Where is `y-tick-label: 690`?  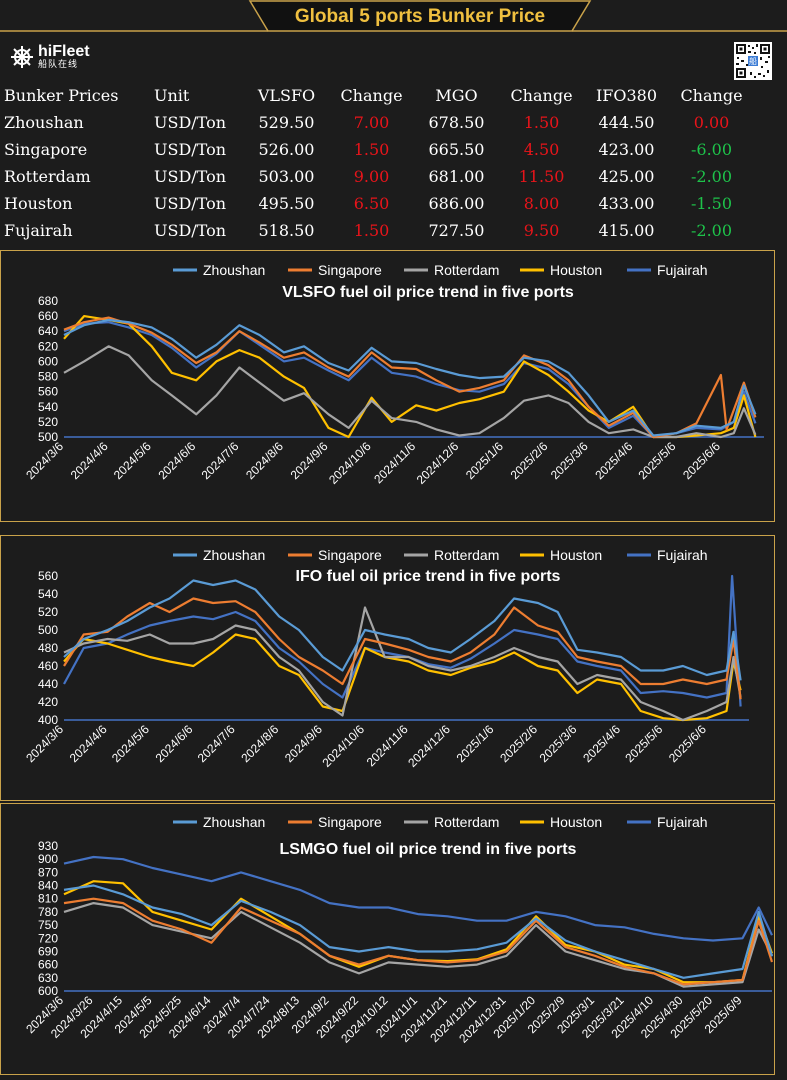
y-tick-label: 690 is located at coordinates (48, 951).